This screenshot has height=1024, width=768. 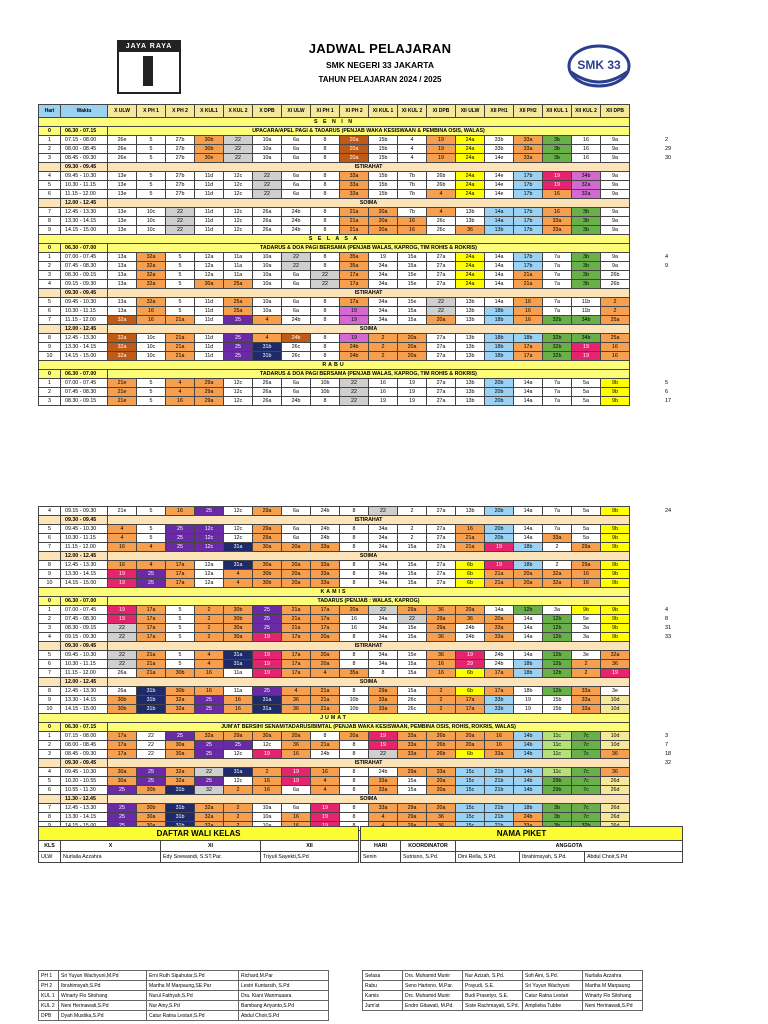 What do you see at coordinates (441, 565) in the screenshot?
I see `teacher-code-cell: 27a` at bounding box center [441, 565].